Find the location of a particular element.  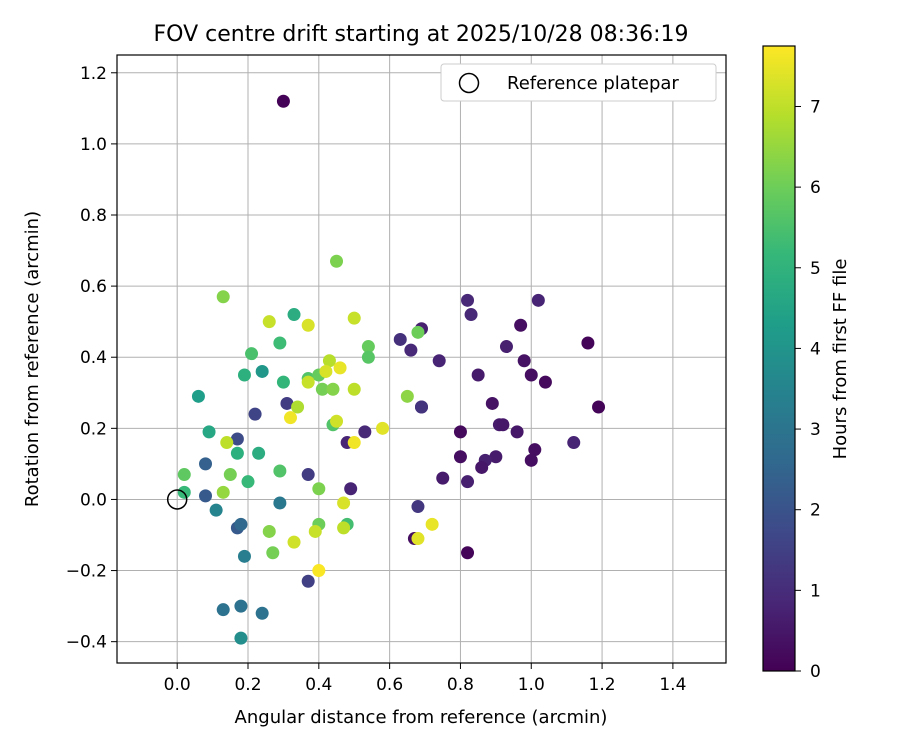

y-axis-ticks: −0.4 −0.2 0.0 0.2 0.4 0.6 0.8 1.0 1.2 is located at coordinates (91, 358).